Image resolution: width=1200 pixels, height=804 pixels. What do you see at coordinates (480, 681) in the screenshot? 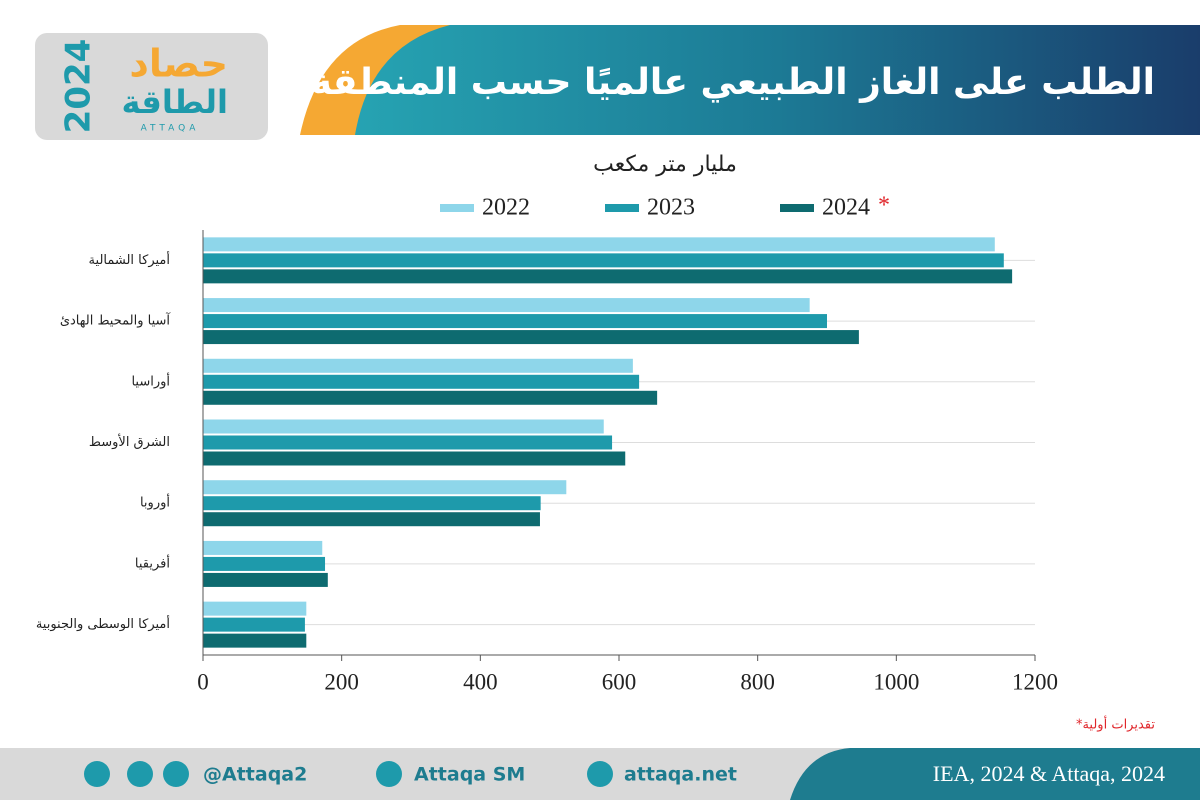
I see `x-tick-label: 400` at bounding box center [480, 681].